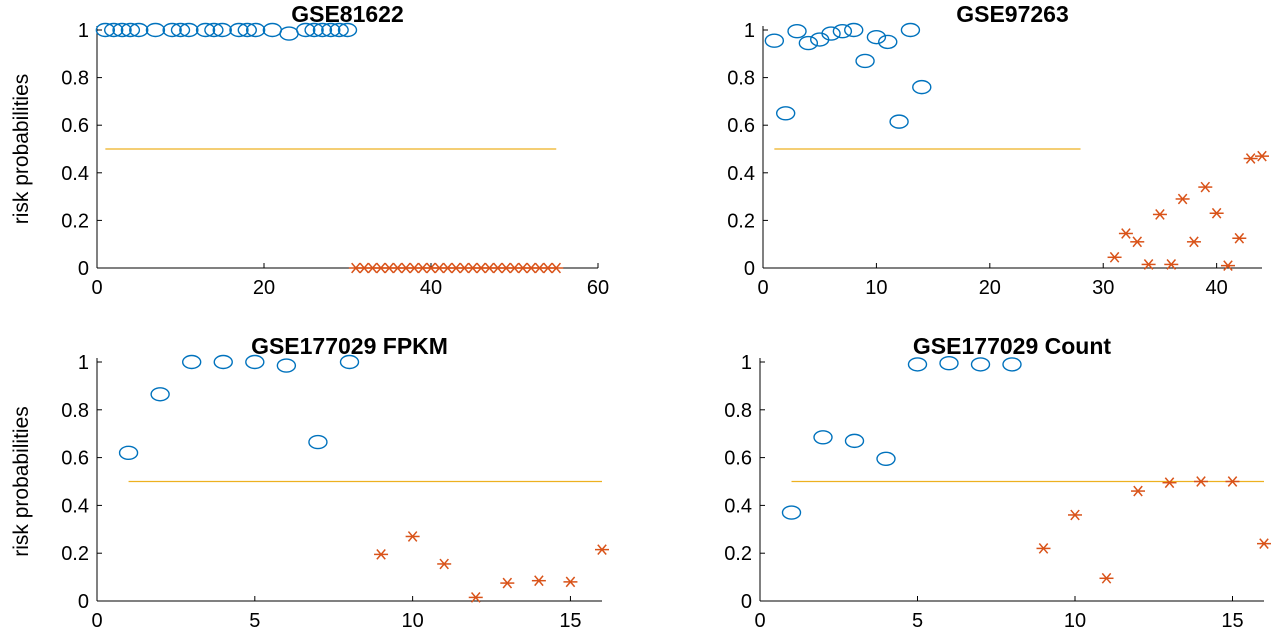 Image resolution: width=1280 pixels, height=635 pixels. What do you see at coordinates (1012, 14) in the screenshot?
I see `chart-title: GSE97263` at bounding box center [1012, 14].